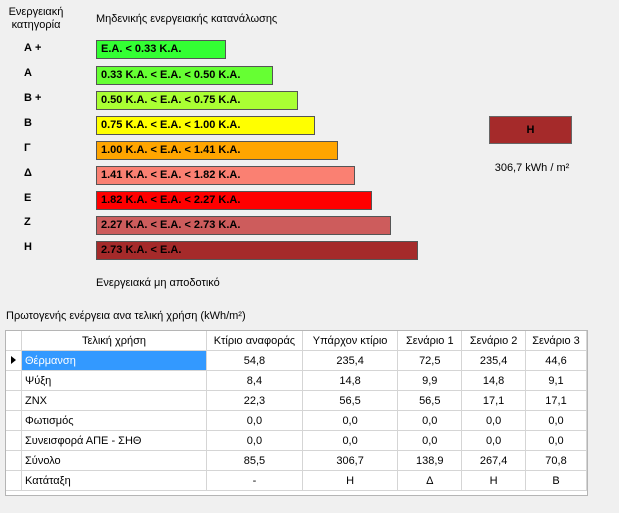  Describe the element at coordinates (114, 400) in the screenshot. I see `end-use-cell: ΖΝΧ` at that location.